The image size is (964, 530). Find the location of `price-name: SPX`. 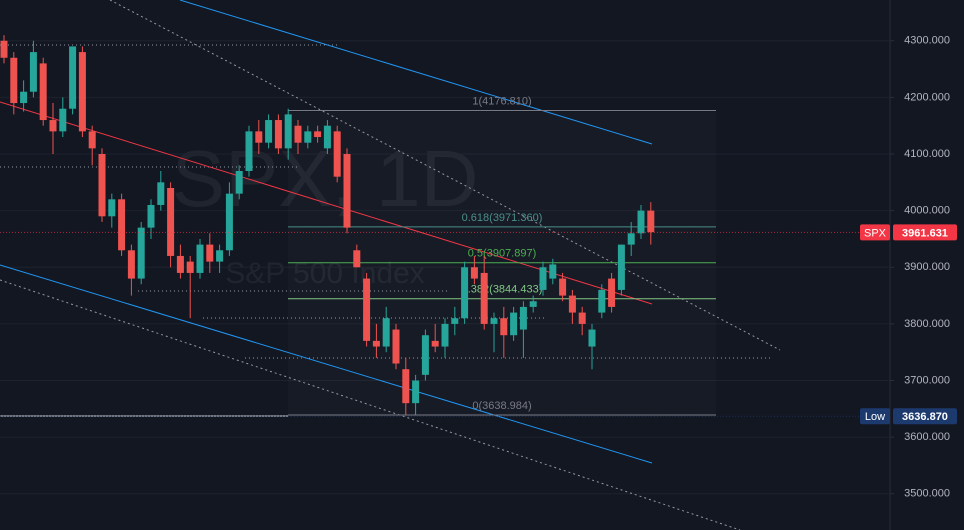

price-name: SPX is located at coordinates (875, 233).